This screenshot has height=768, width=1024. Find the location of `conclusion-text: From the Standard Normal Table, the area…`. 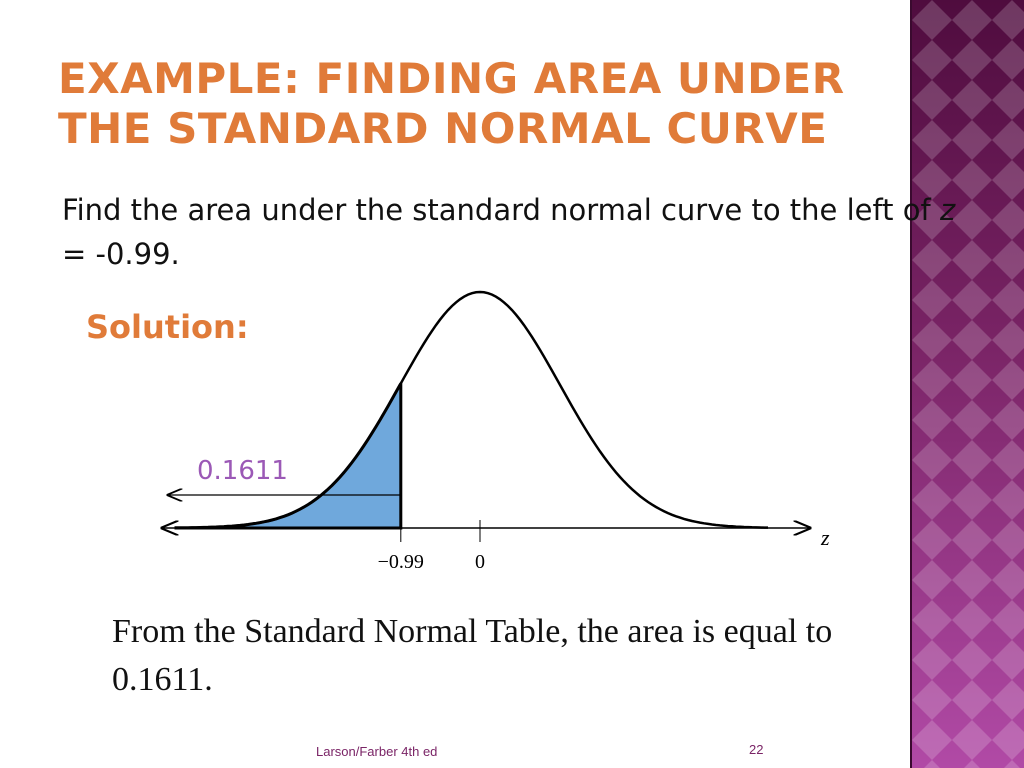

conclusion-text: From the Standard Normal Table, the area… is located at coordinates (472, 655).